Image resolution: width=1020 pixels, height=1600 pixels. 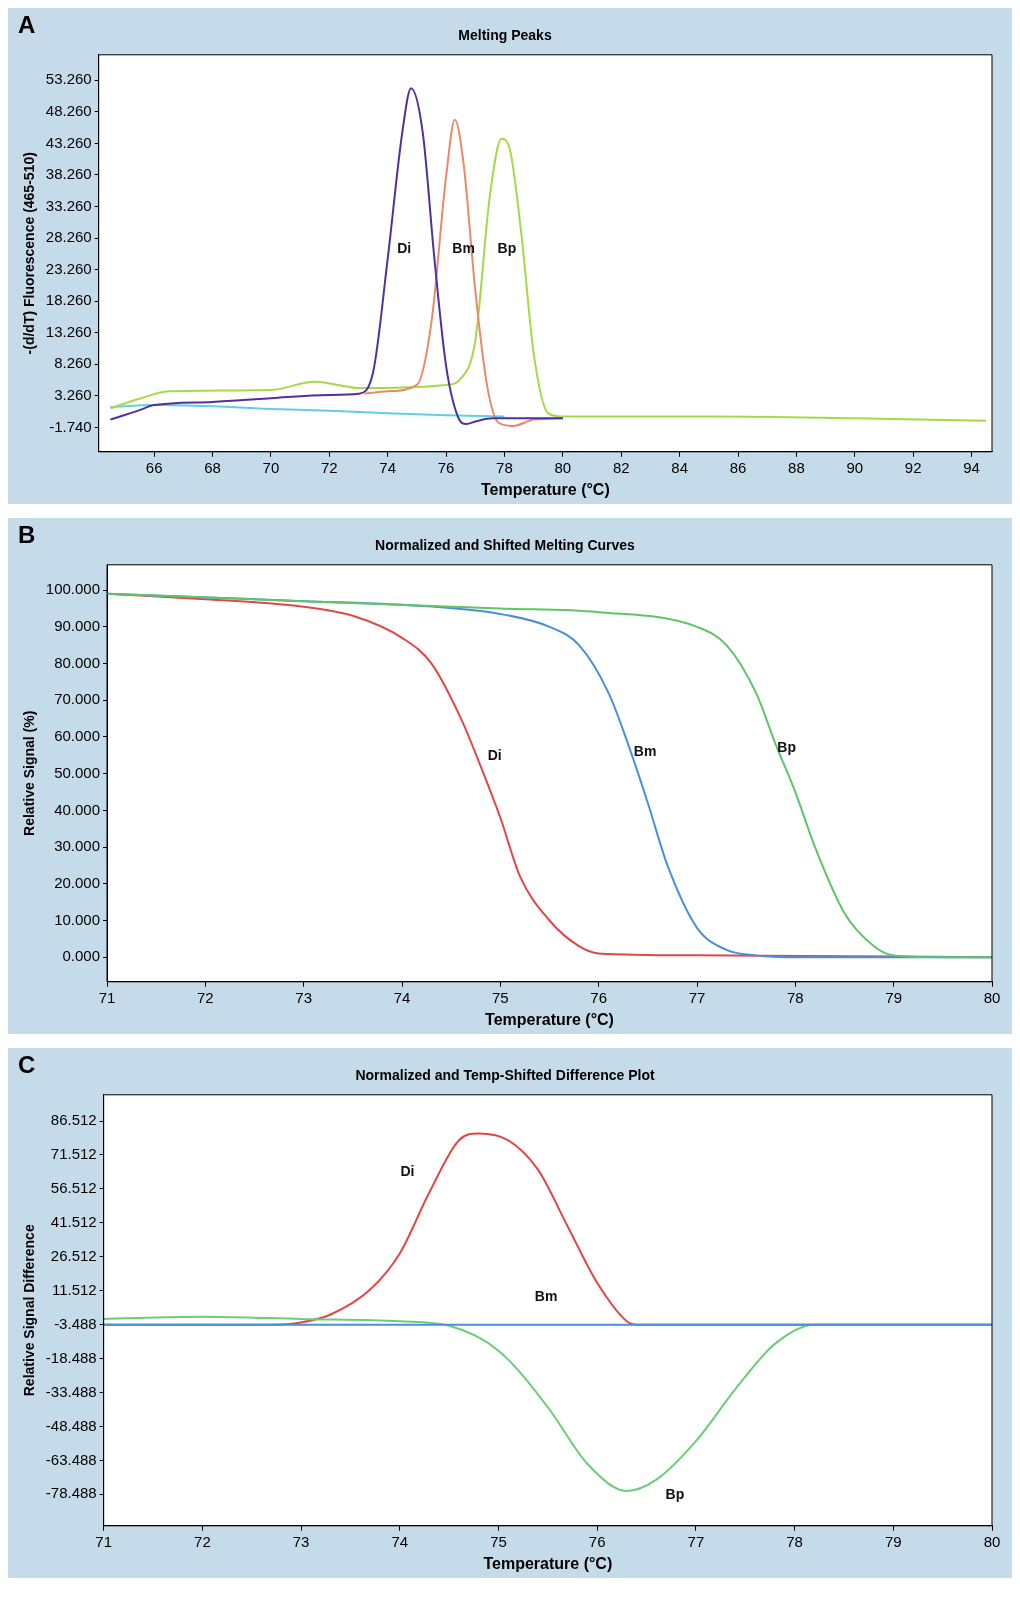 What do you see at coordinates (27, 1064) in the screenshot?
I see `text: C` at bounding box center [27, 1064].